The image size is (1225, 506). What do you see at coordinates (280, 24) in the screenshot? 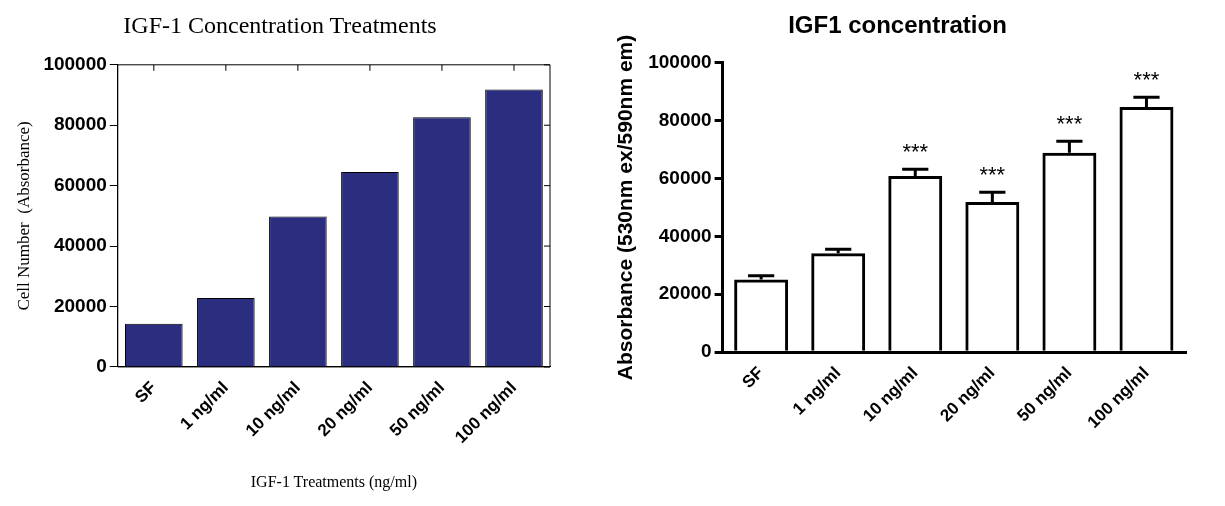
I see `chart-title: IGF-1 Concentration Treatments` at bounding box center [280, 24].